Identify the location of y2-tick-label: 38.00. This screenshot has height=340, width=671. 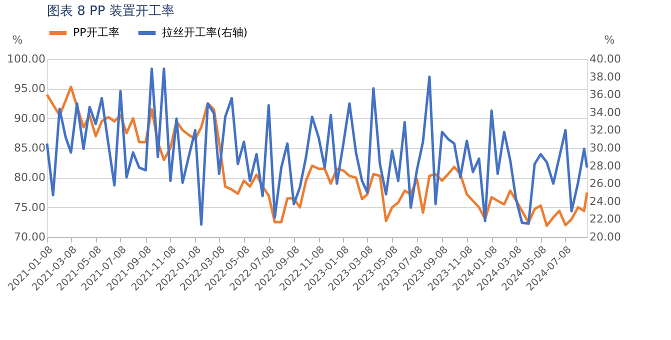
(605, 77).